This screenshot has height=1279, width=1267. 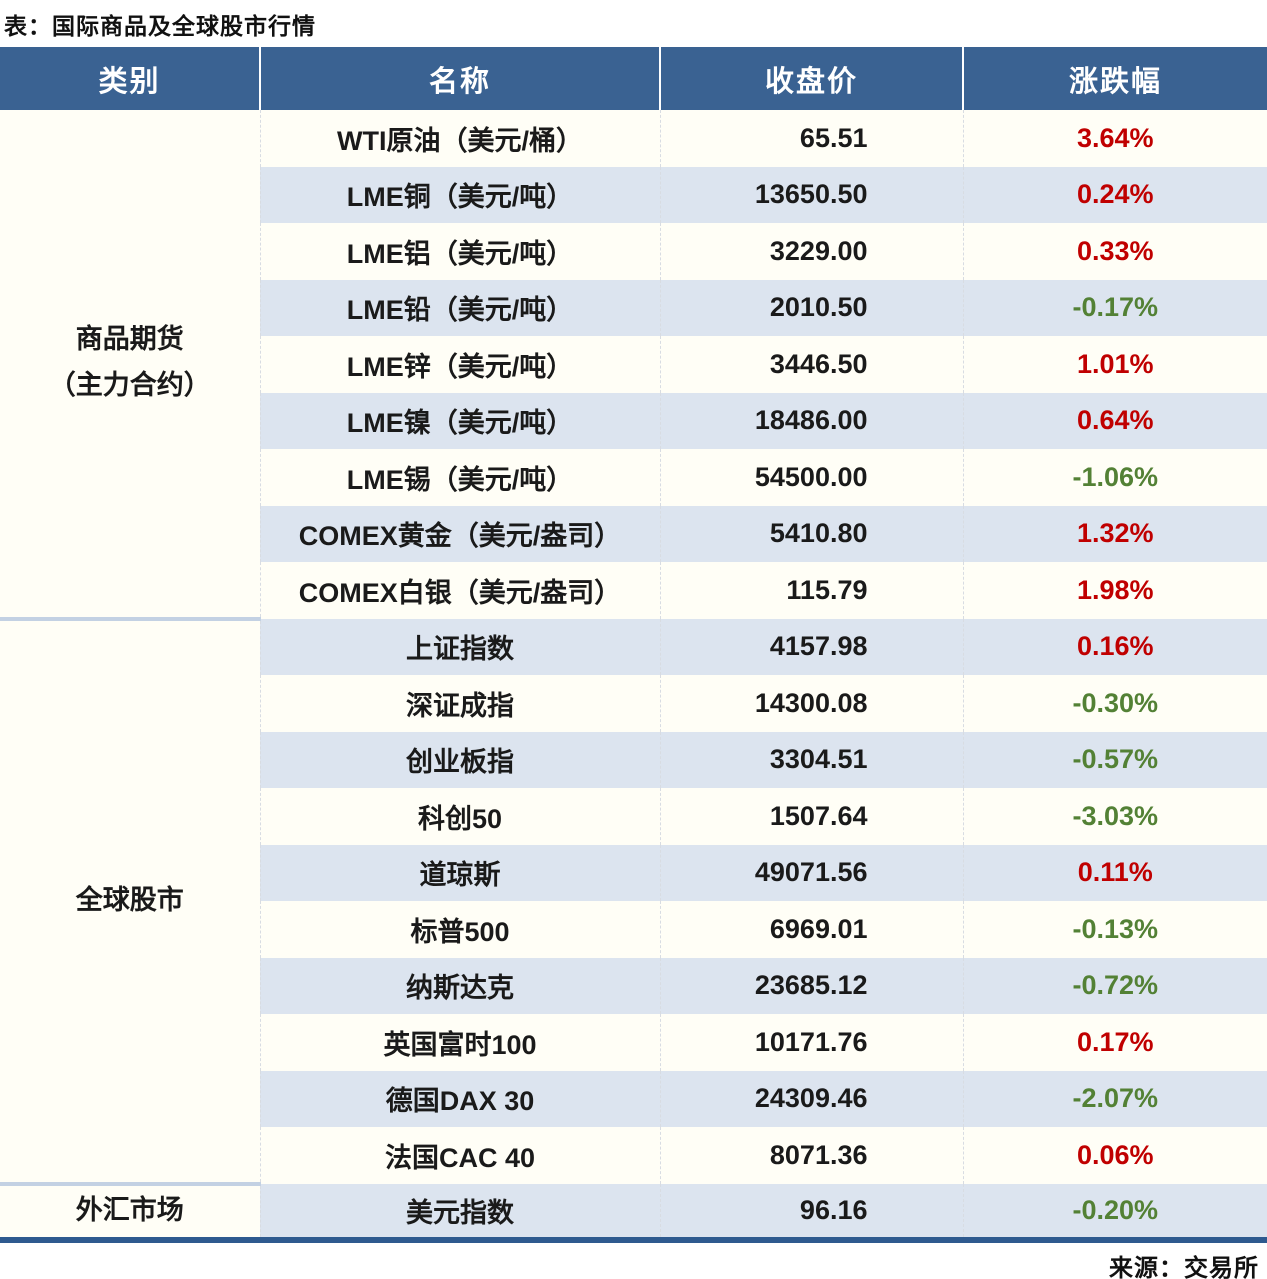 I want to click on category-cell: 商品期货 （主力合约）, so click(x=130, y=364).